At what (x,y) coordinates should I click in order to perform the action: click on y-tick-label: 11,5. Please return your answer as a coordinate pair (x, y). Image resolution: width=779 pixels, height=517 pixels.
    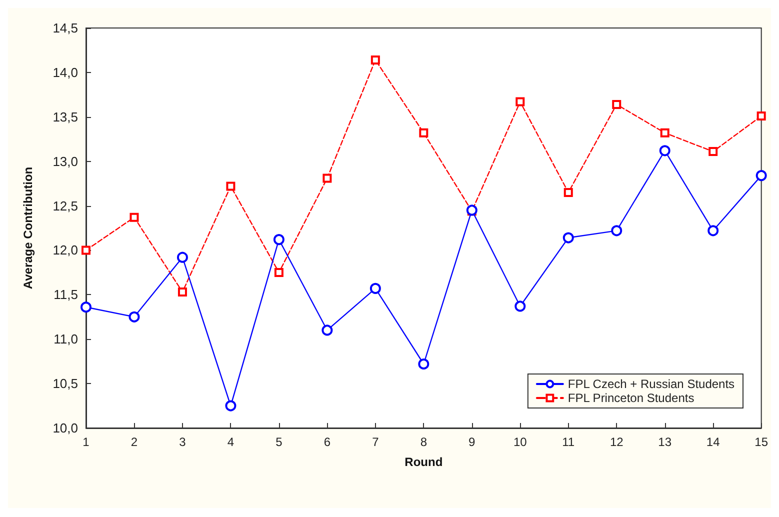
    Looking at the image, I should click on (66, 294).